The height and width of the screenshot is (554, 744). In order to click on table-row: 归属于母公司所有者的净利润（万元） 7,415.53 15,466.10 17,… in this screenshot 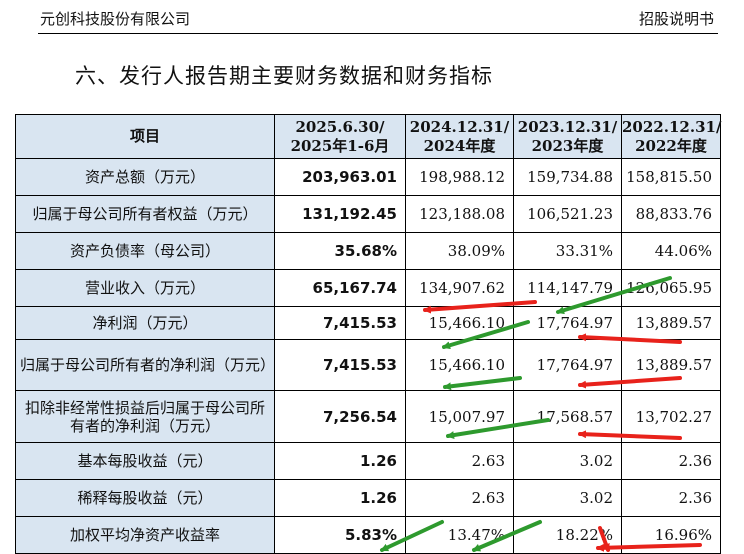, I will do `click(368, 365)`.